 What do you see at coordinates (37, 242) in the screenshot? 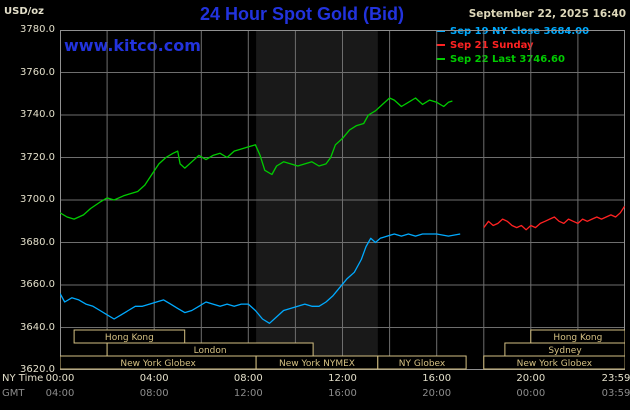
I see `y-axis-tick-label: 3680.0` at bounding box center [37, 242].